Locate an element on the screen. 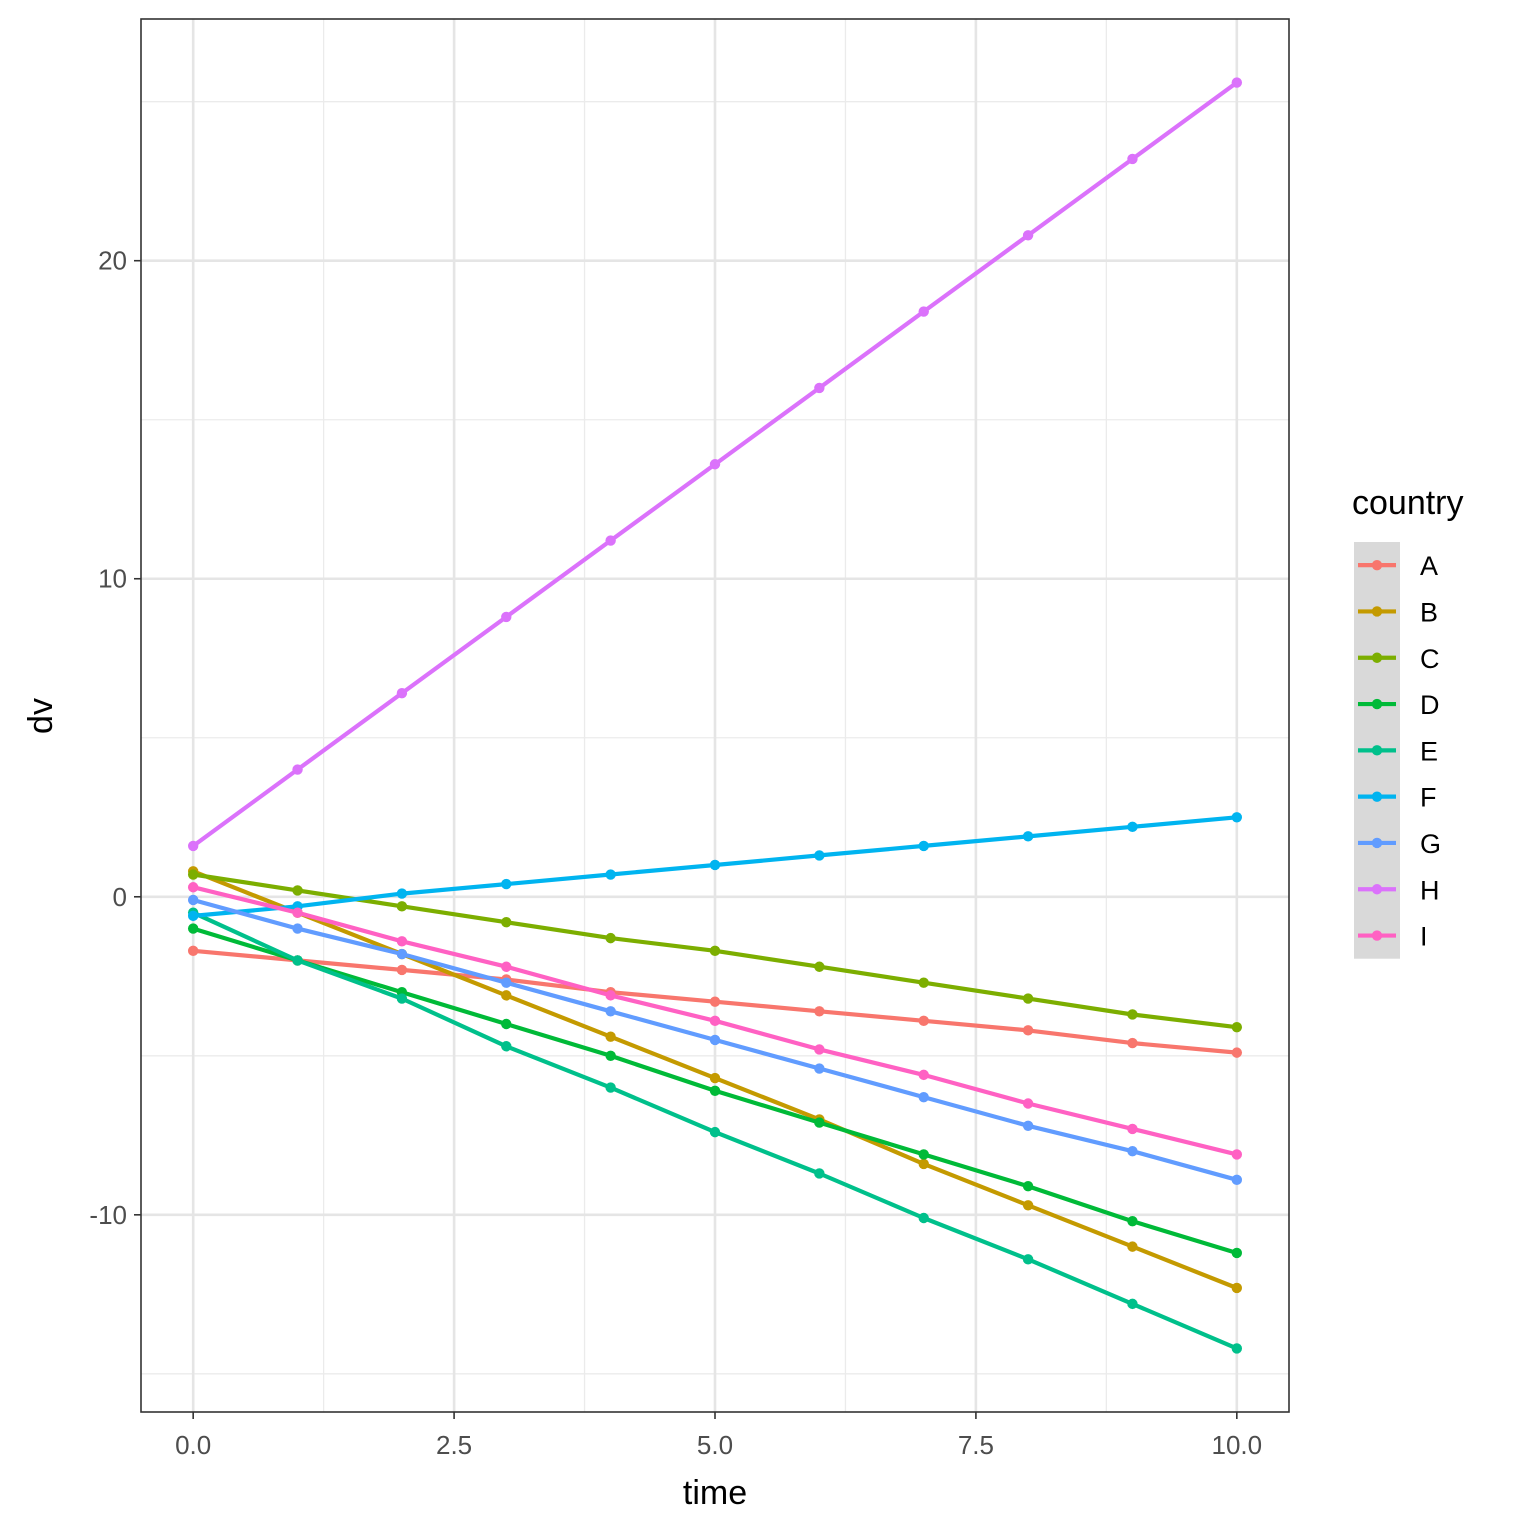 The width and height of the screenshot is (1536, 1536). y-tick-label: 0 is located at coordinates (120, 897).